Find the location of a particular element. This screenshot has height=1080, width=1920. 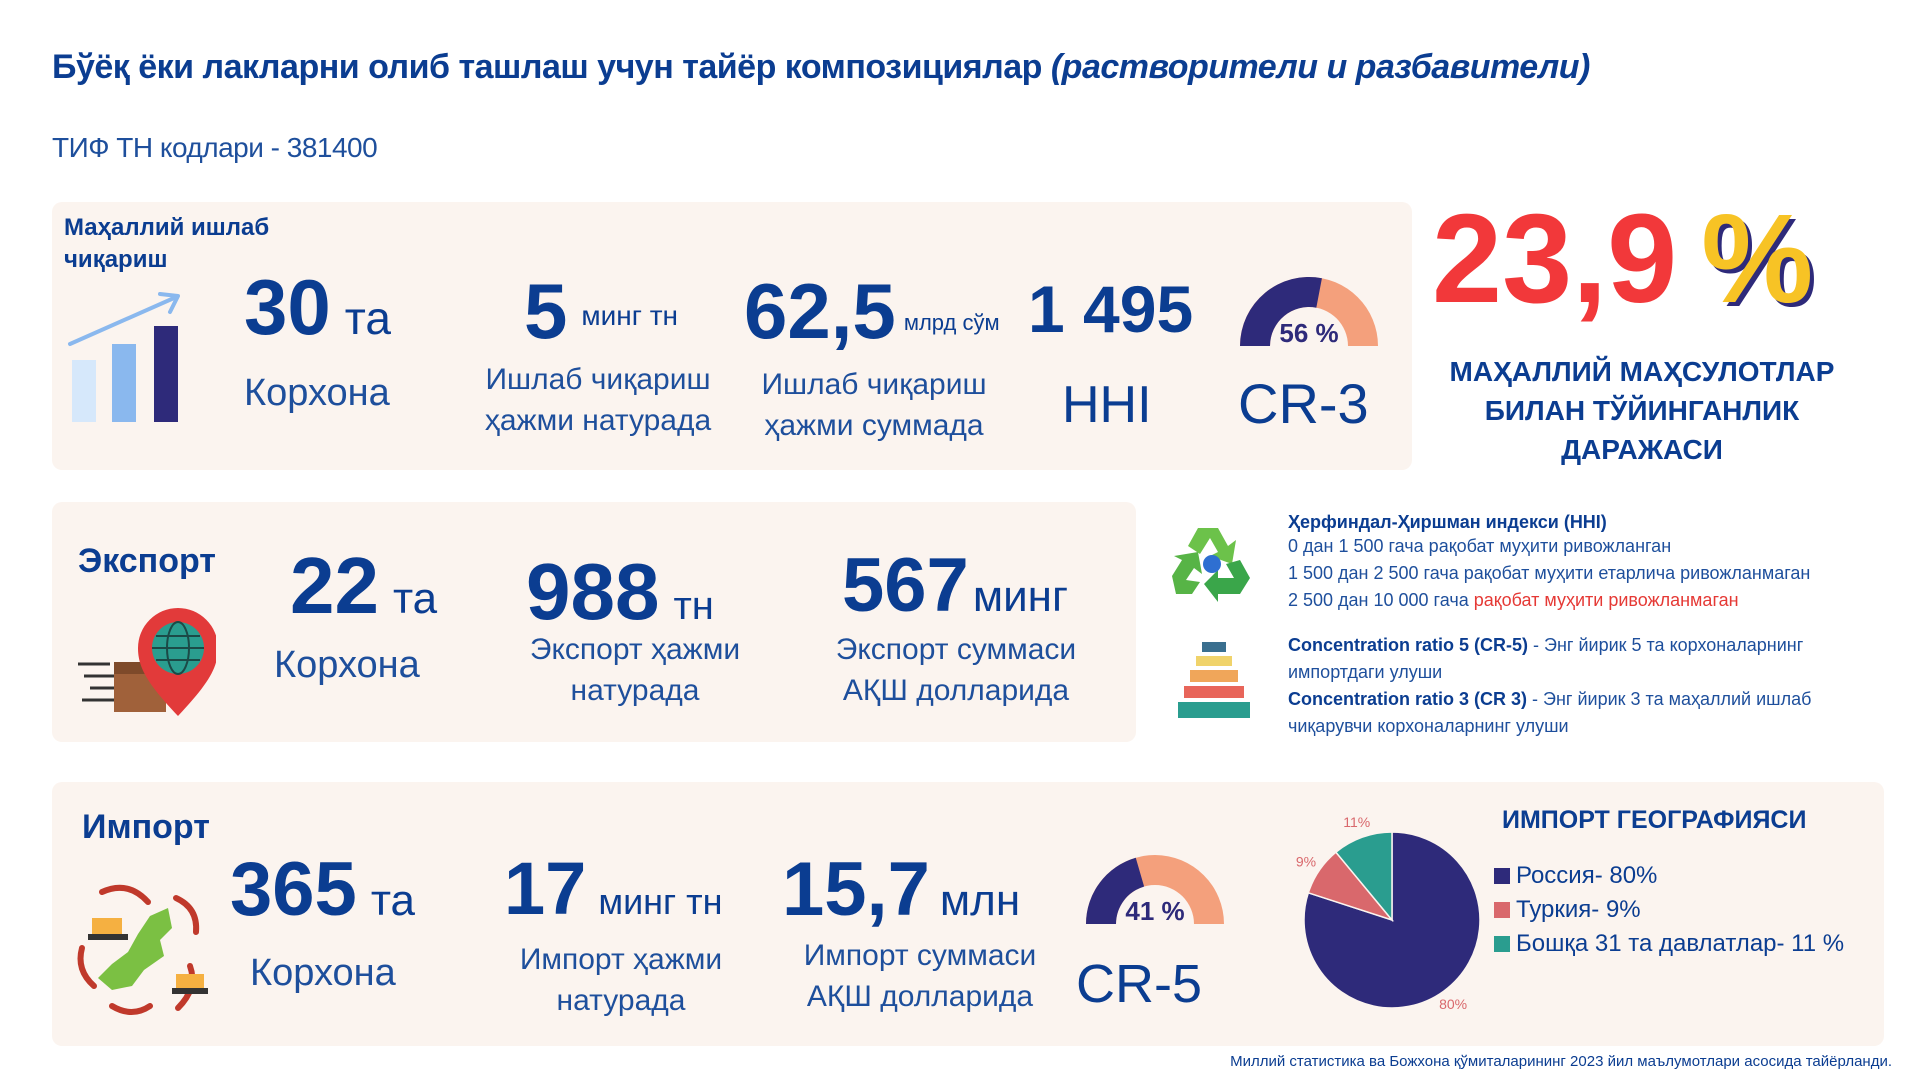

export-enterprises-label: Корхона is located at coordinates (347, 665).